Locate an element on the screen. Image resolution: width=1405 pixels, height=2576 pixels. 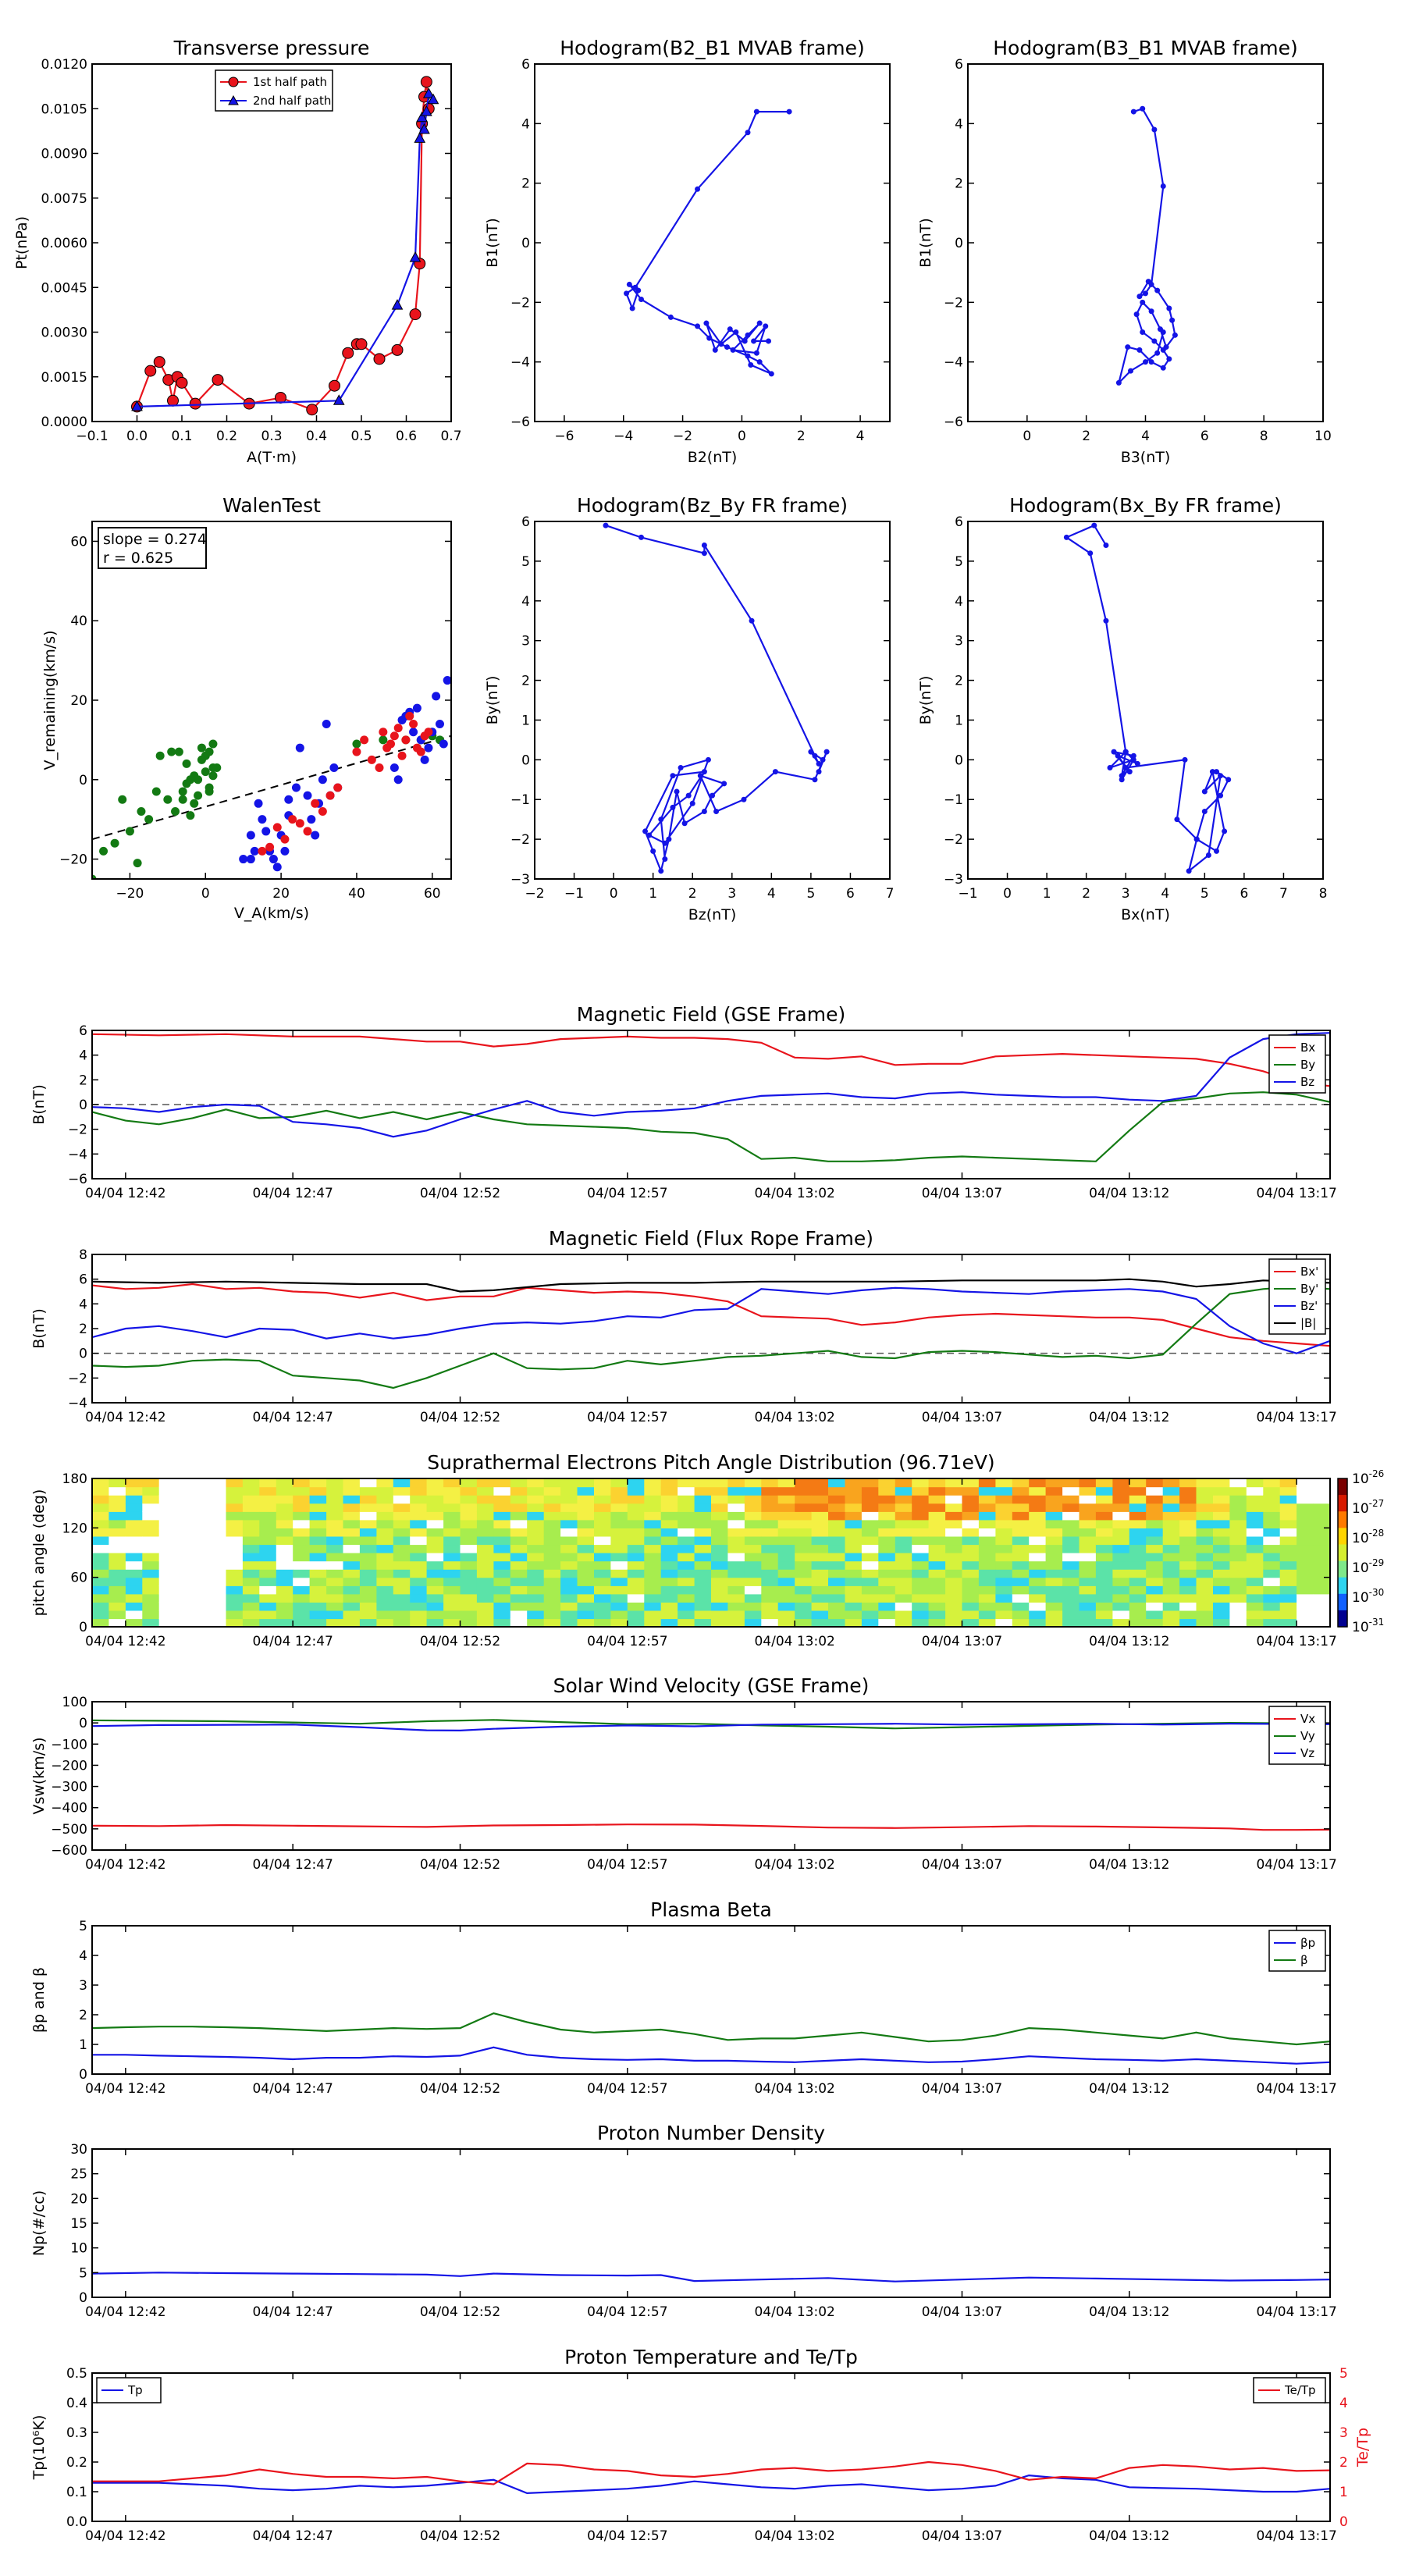
hxy-series-BxBy is located at coordinates (1148, 698).